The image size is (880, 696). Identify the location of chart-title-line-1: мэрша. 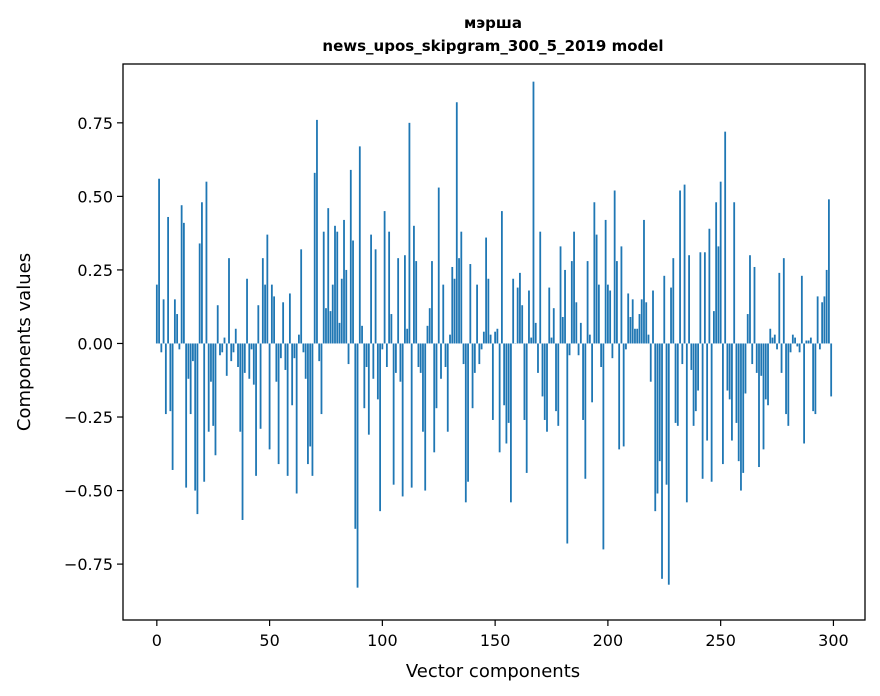
(493, 23).